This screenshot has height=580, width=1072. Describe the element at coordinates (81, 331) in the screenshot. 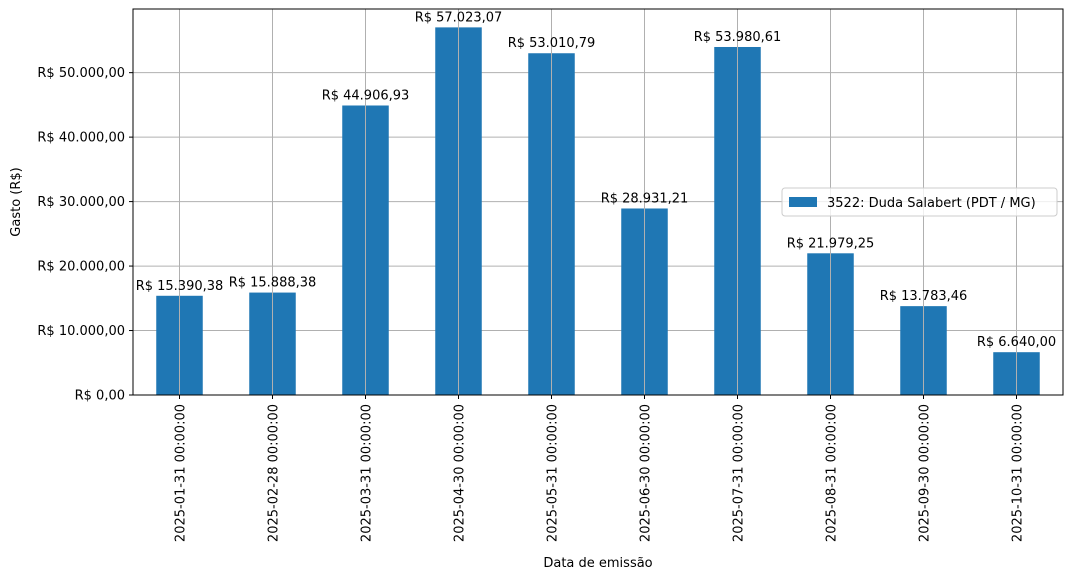

I see `y-tick-label: R$ 10.000,00` at that location.